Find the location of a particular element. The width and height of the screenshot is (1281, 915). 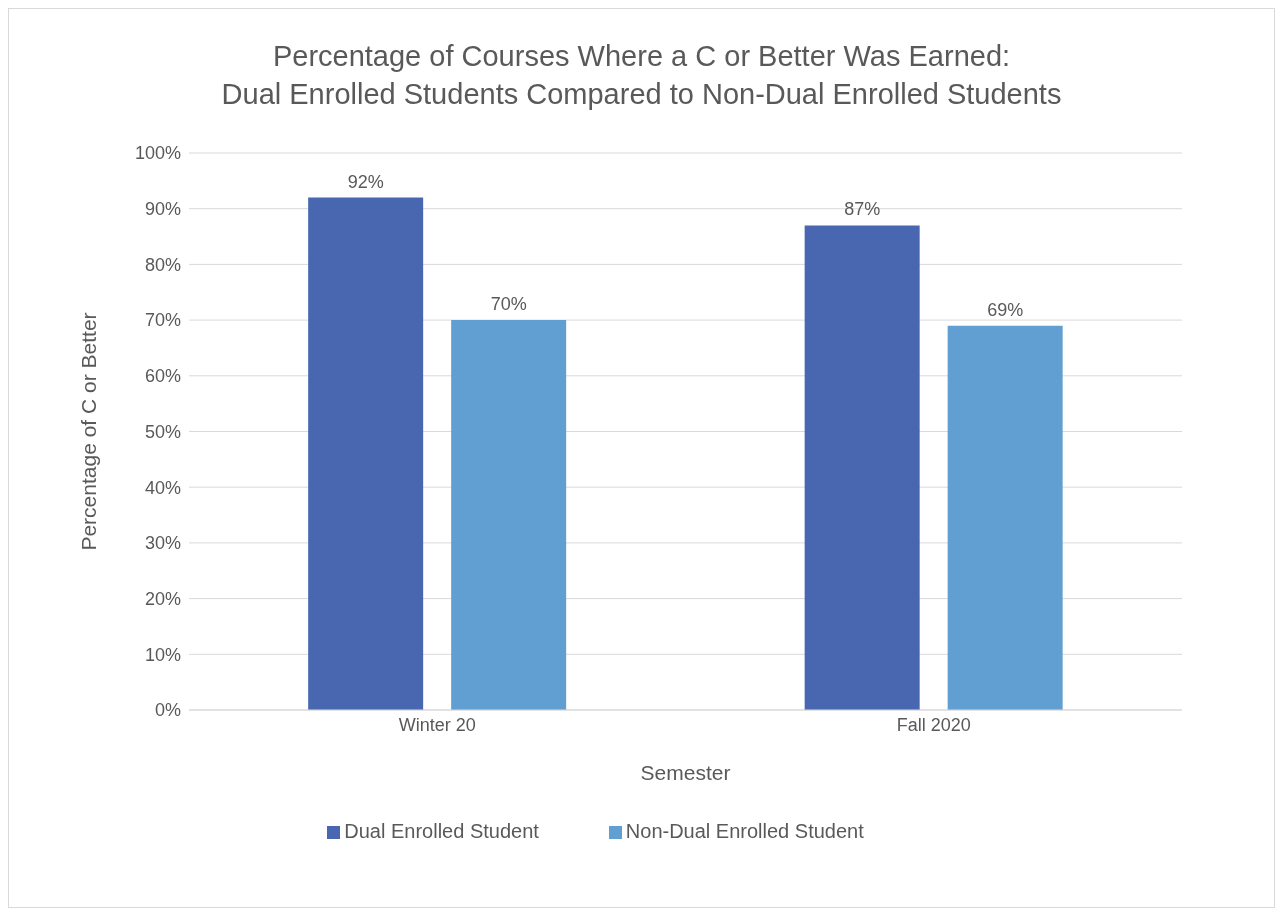

y-tick-label: 40% is located at coordinates (162, 487).